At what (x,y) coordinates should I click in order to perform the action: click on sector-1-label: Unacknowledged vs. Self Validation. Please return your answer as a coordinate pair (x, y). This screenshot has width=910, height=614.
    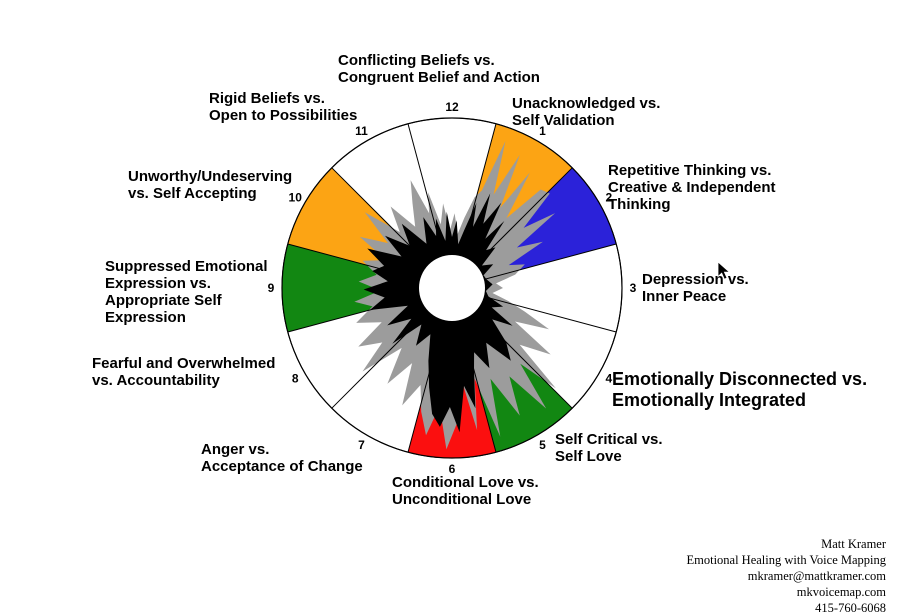
    Looking at the image, I should click on (586, 112).